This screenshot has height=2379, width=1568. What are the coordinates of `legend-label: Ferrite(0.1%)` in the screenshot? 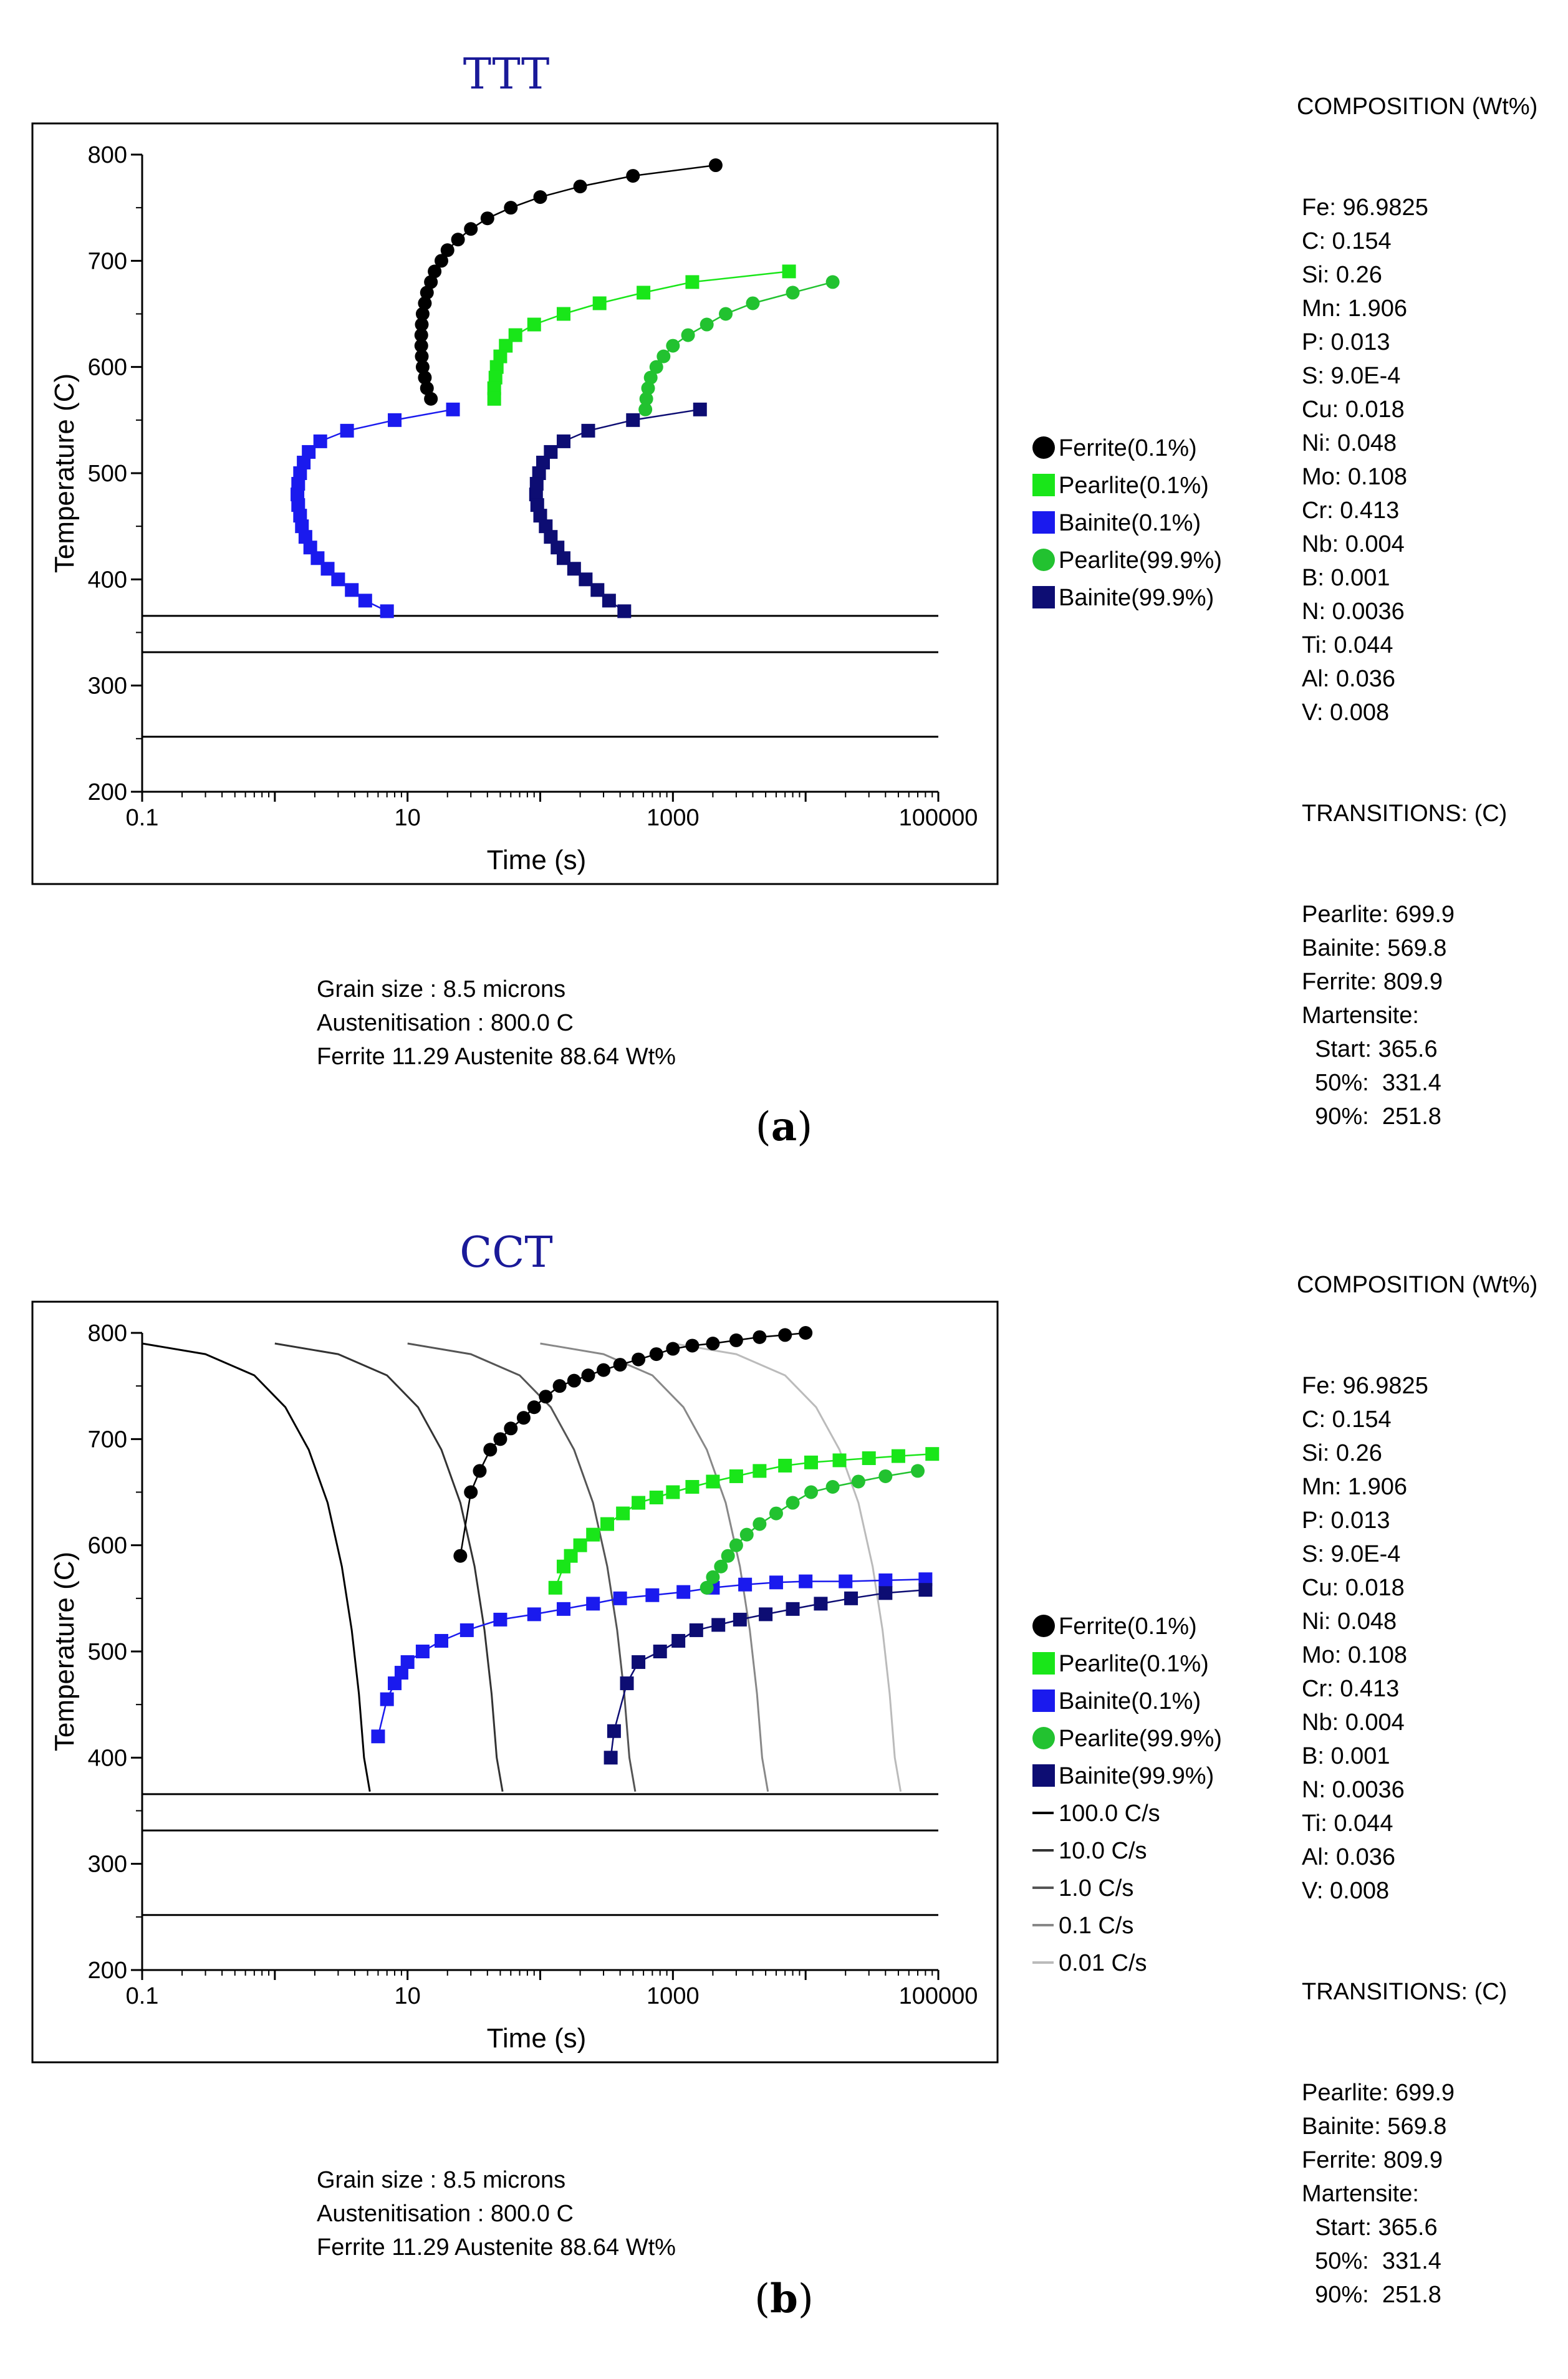 It's located at (1128, 448).